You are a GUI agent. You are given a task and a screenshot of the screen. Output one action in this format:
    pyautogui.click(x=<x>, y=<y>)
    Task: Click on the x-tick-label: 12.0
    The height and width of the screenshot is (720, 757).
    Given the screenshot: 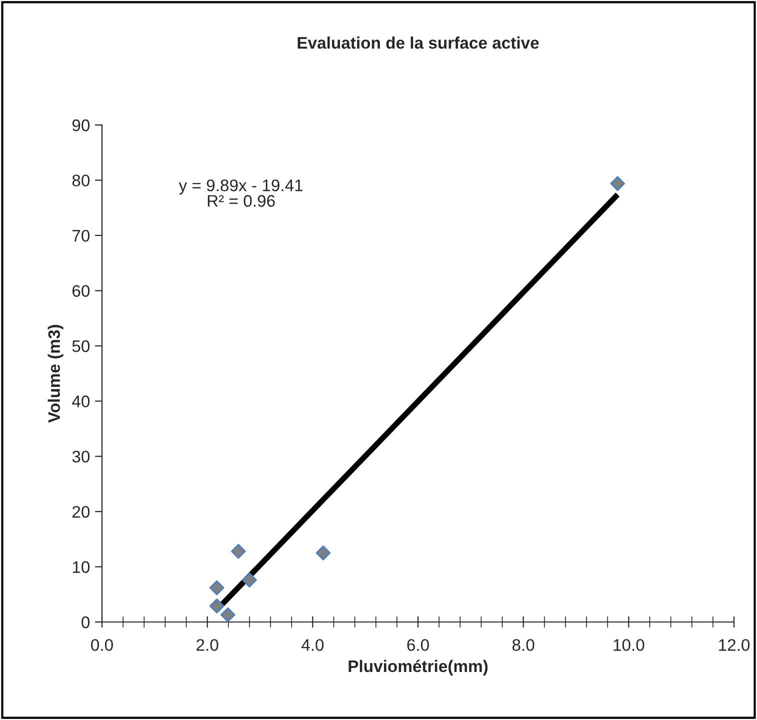 What is the action you would take?
    pyautogui.click(x=734, y=645)
    